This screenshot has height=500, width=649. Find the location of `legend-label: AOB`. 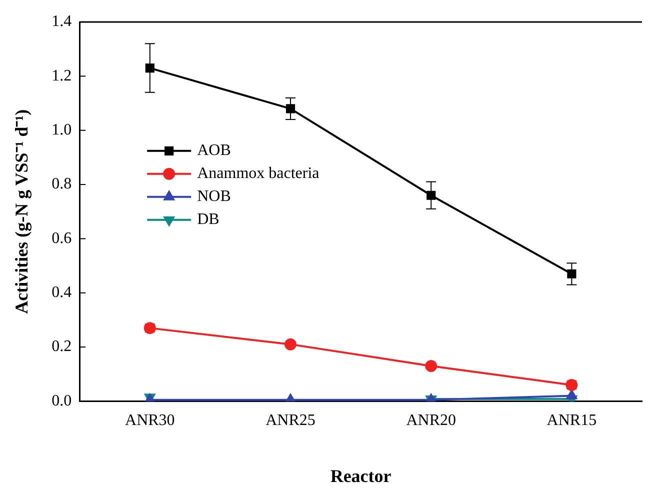

legend-label: AOB is located at coordinates (214, 151).